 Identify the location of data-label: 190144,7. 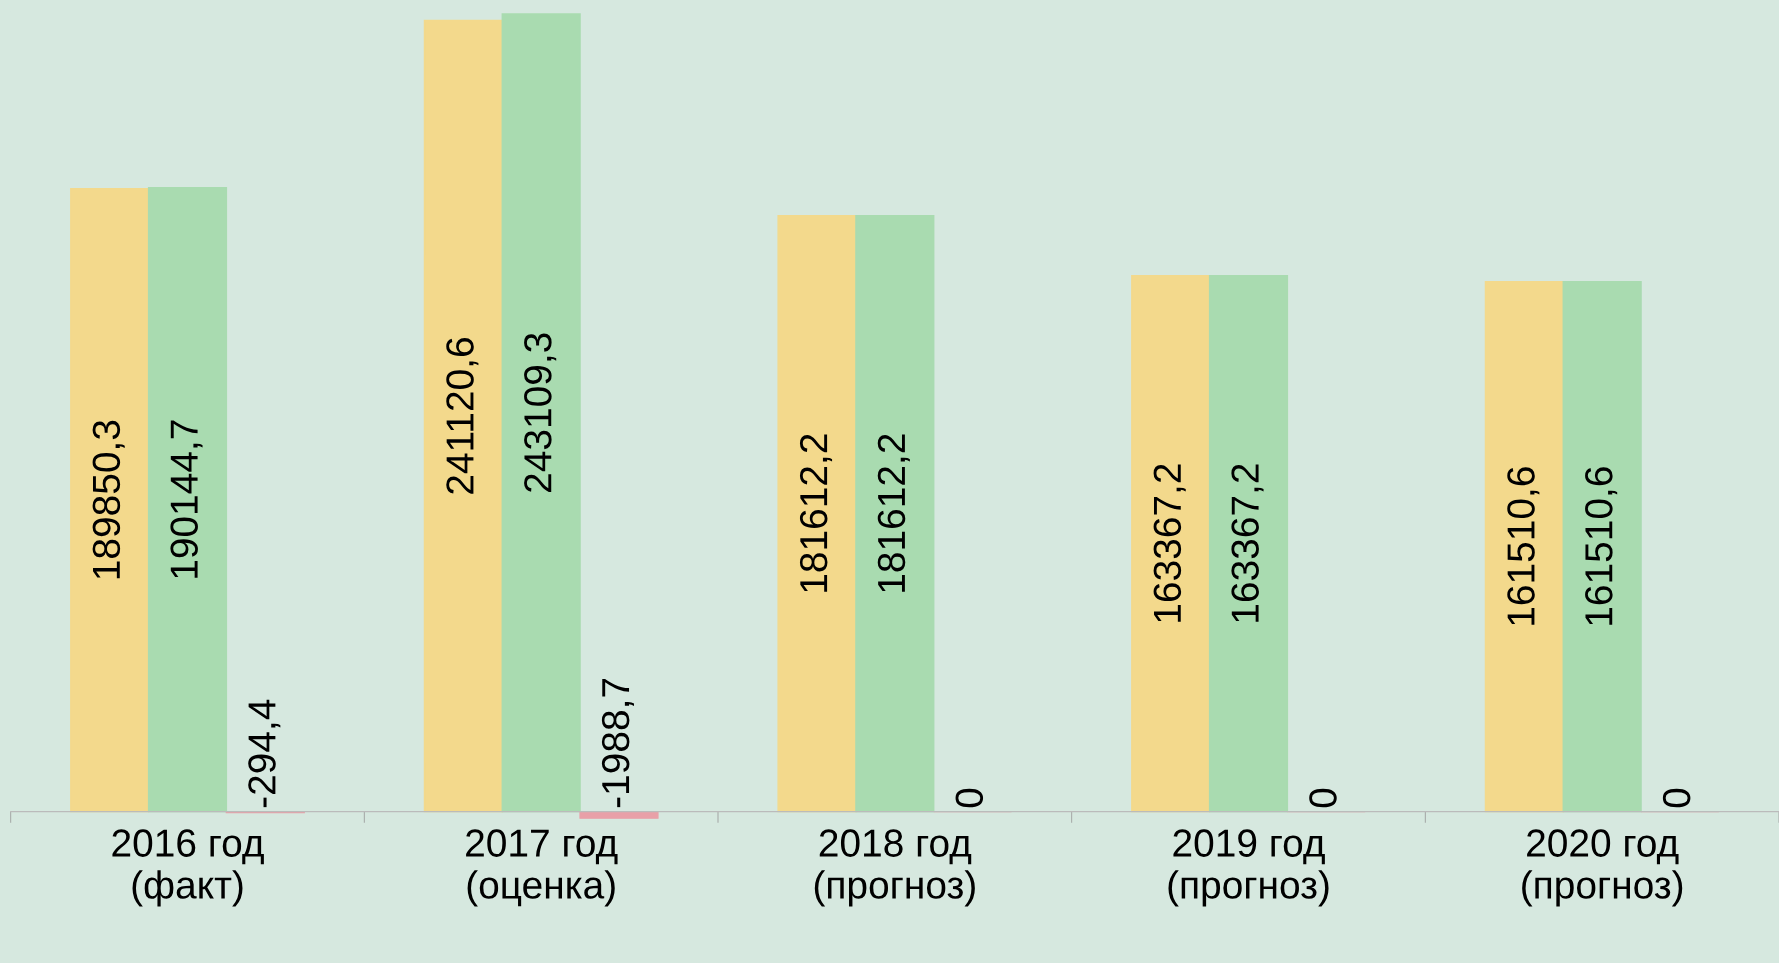
(186, 499).